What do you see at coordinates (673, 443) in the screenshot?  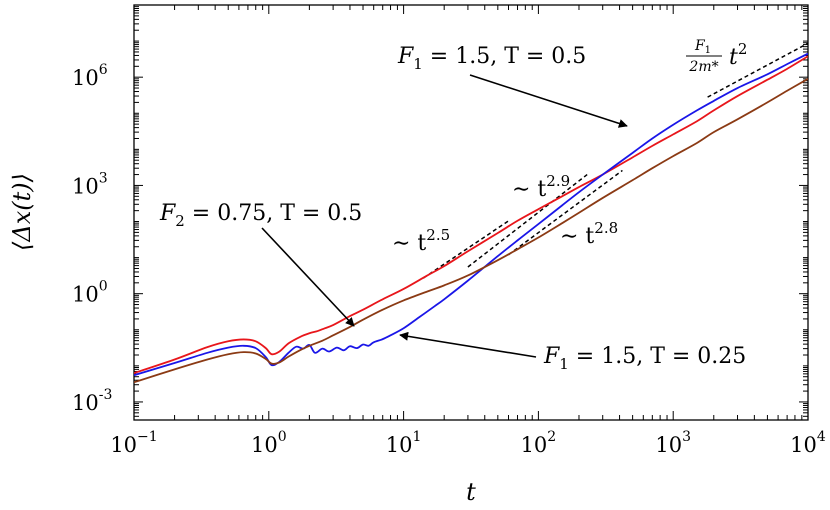 I see `x-tick-label: 10³` at bounding box center [673, 443].